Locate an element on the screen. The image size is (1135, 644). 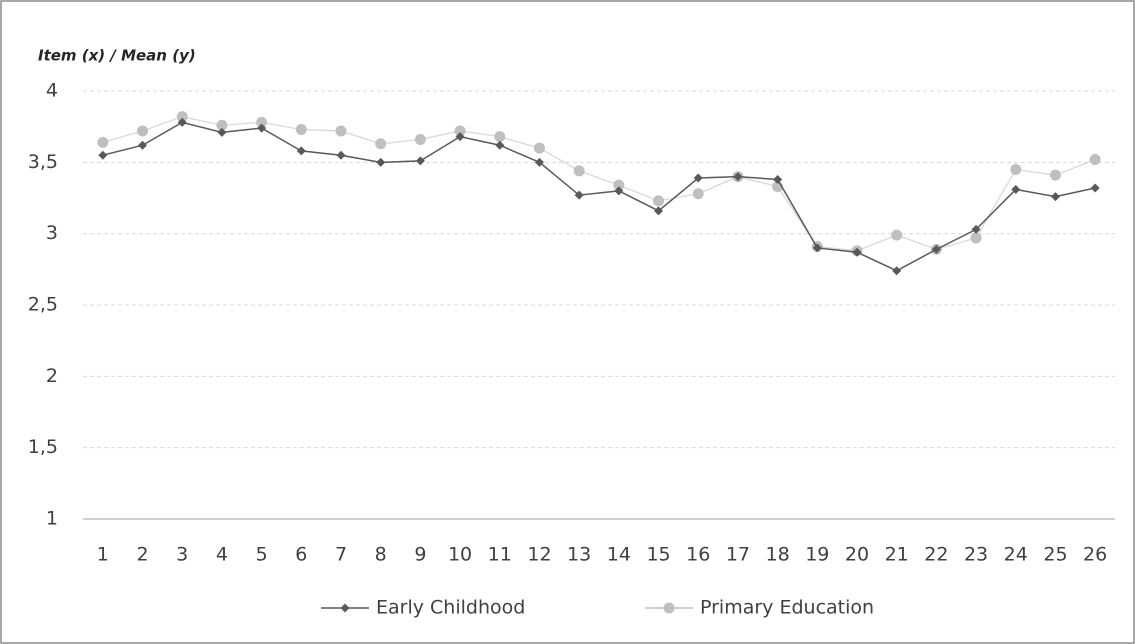
legend-label: Primary Education is located at coordinates (787, 608).